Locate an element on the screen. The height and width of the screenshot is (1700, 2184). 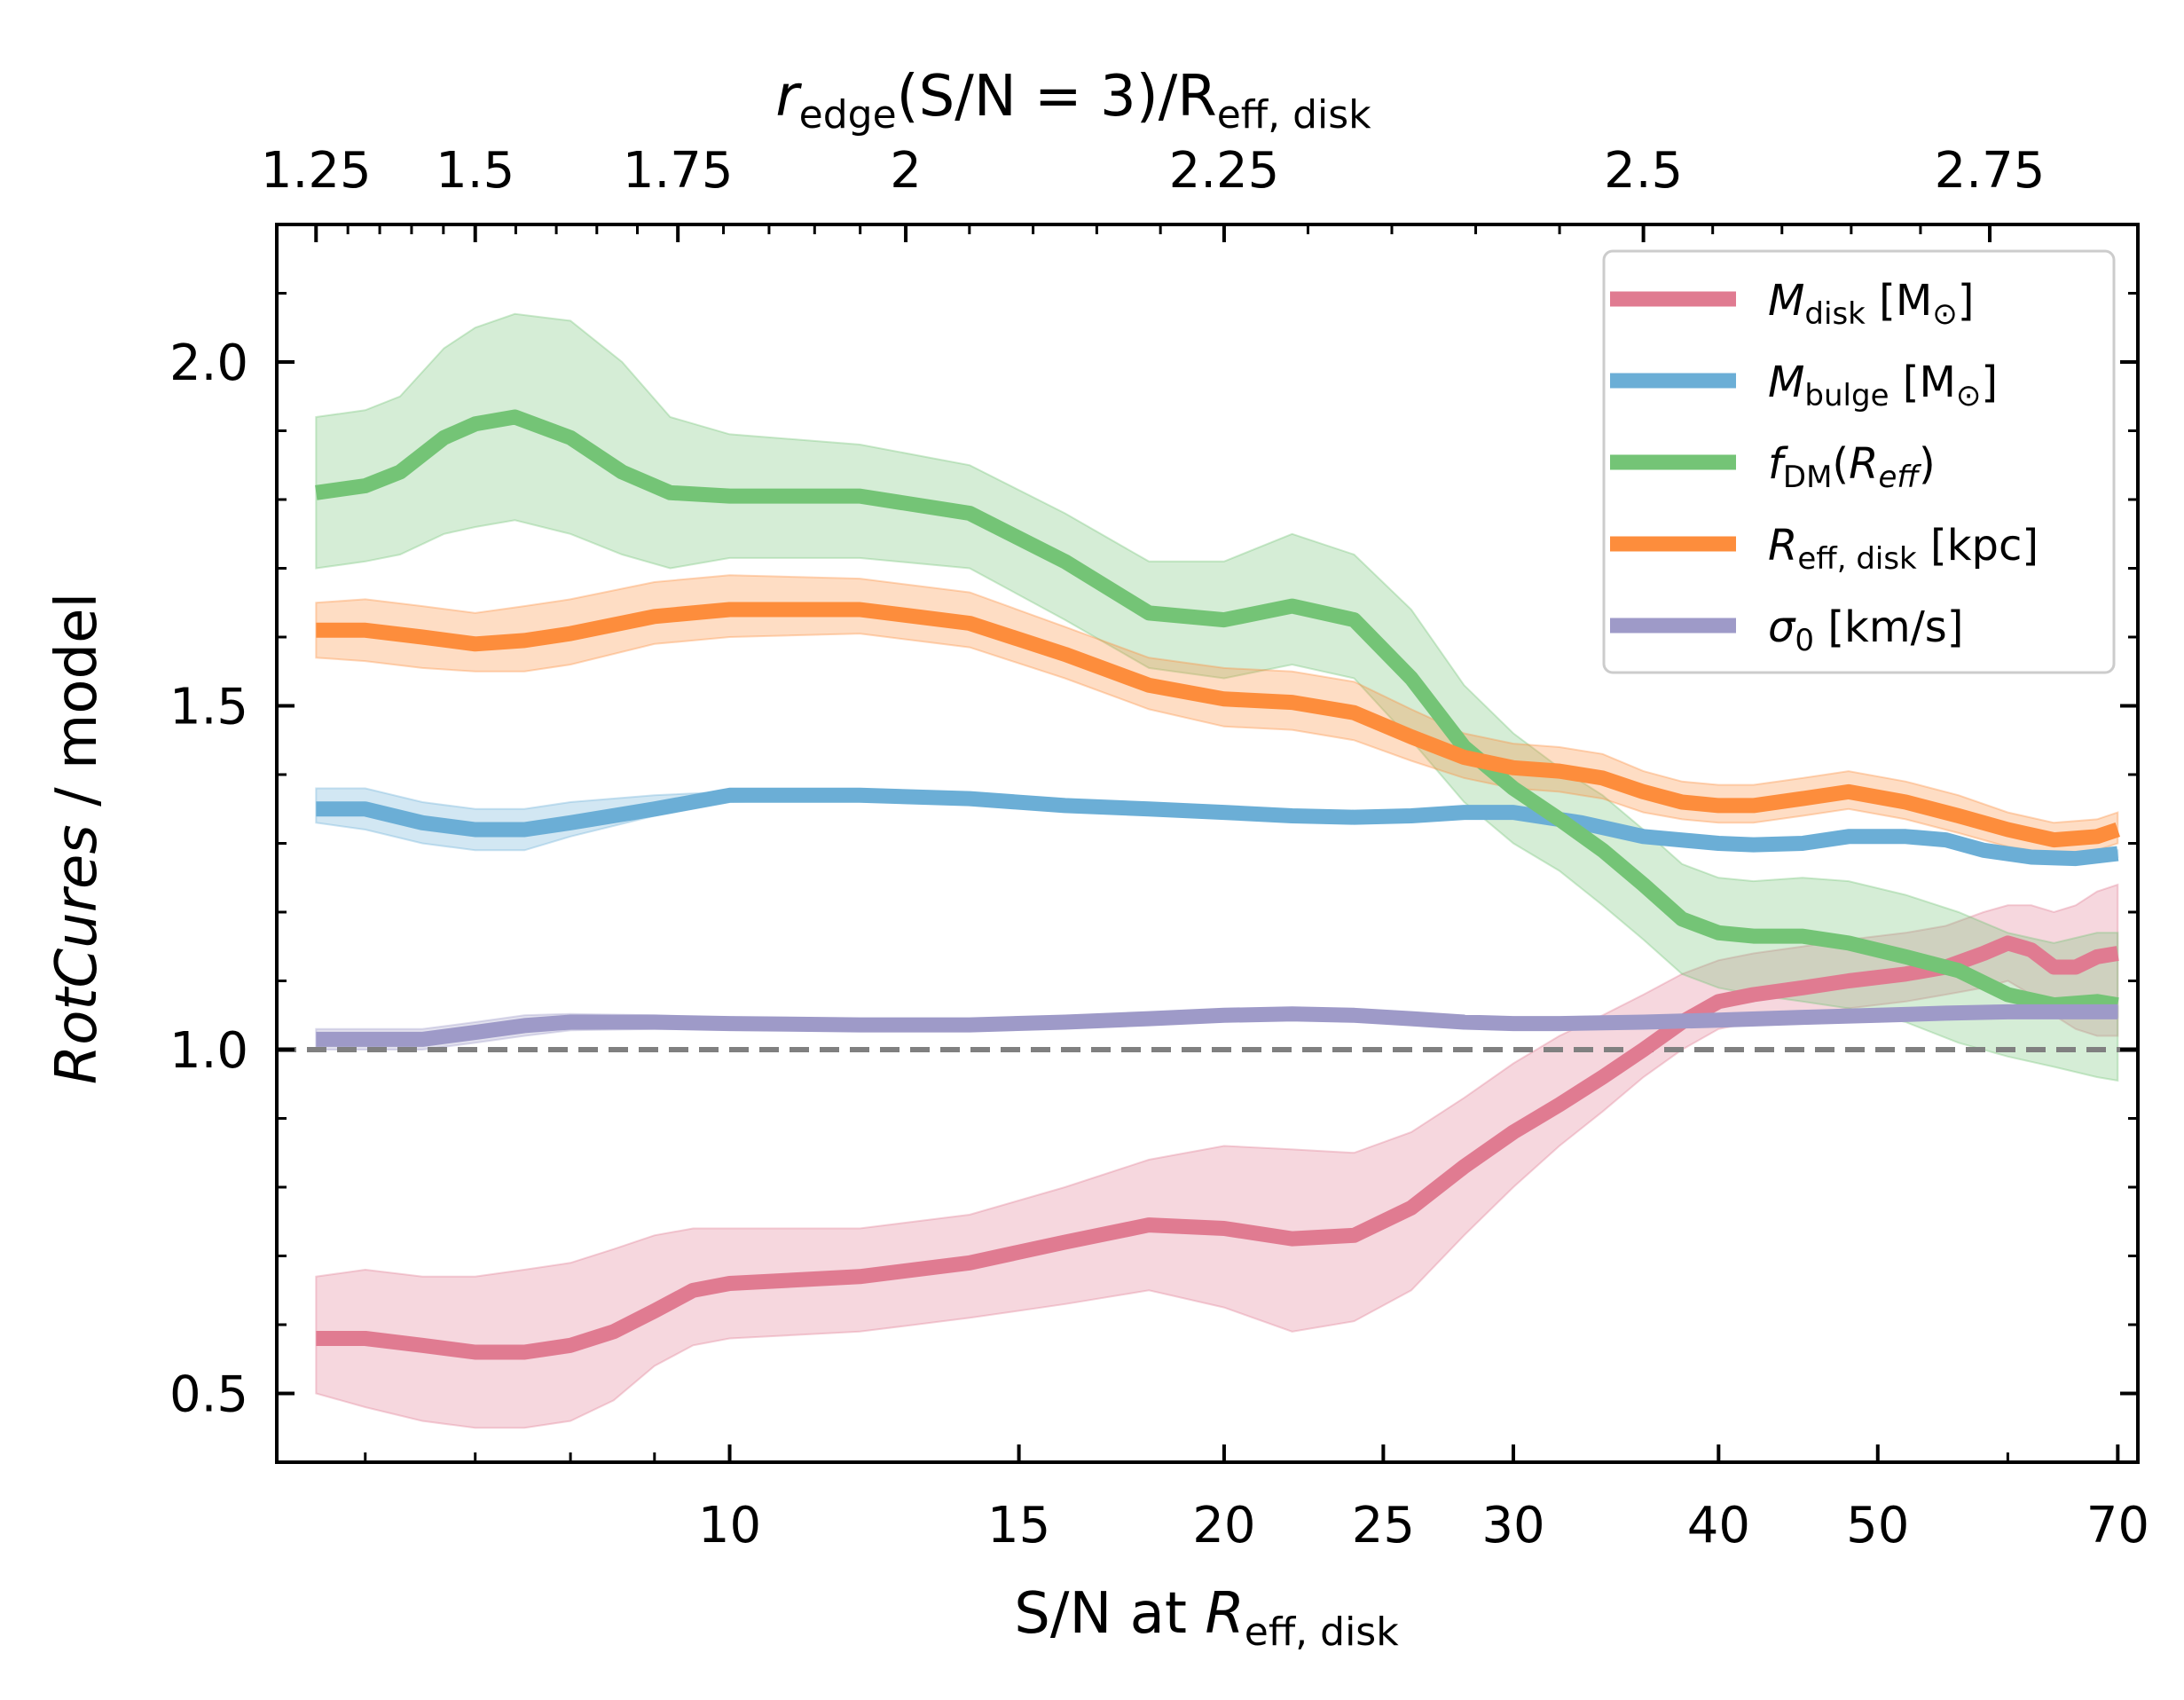
x-tick-label: 30 is located at coordinates (1512, 1525).